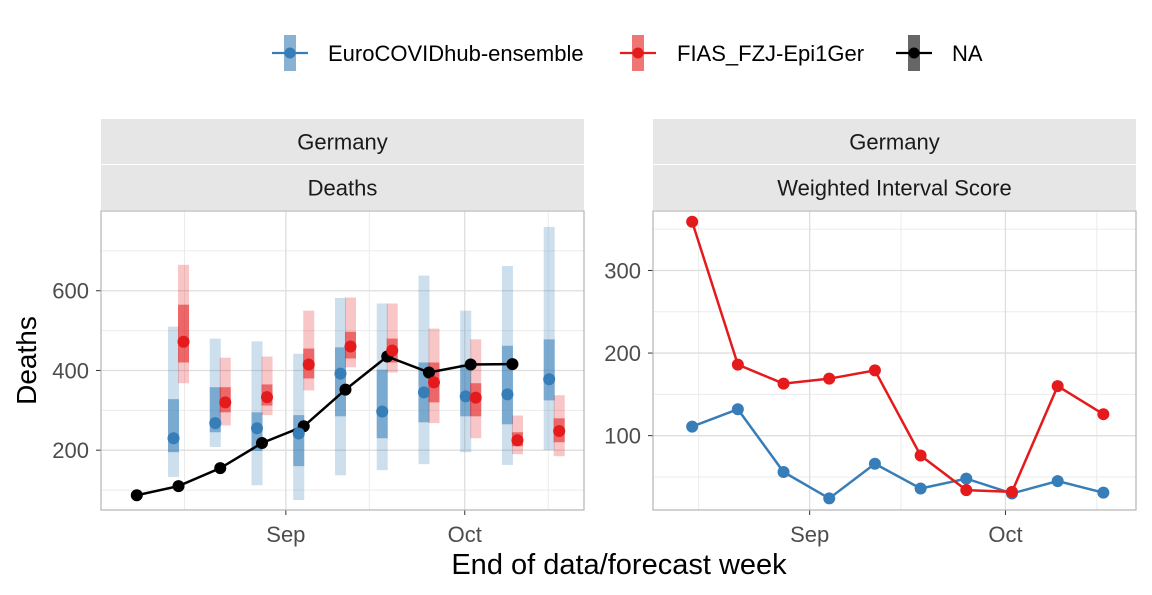 The image size is (1152, 595). Describe the element at coordinates (456, 53) in the screenshot. I see `legend-label: EuroCOVIDhub-ensemble` at that location.